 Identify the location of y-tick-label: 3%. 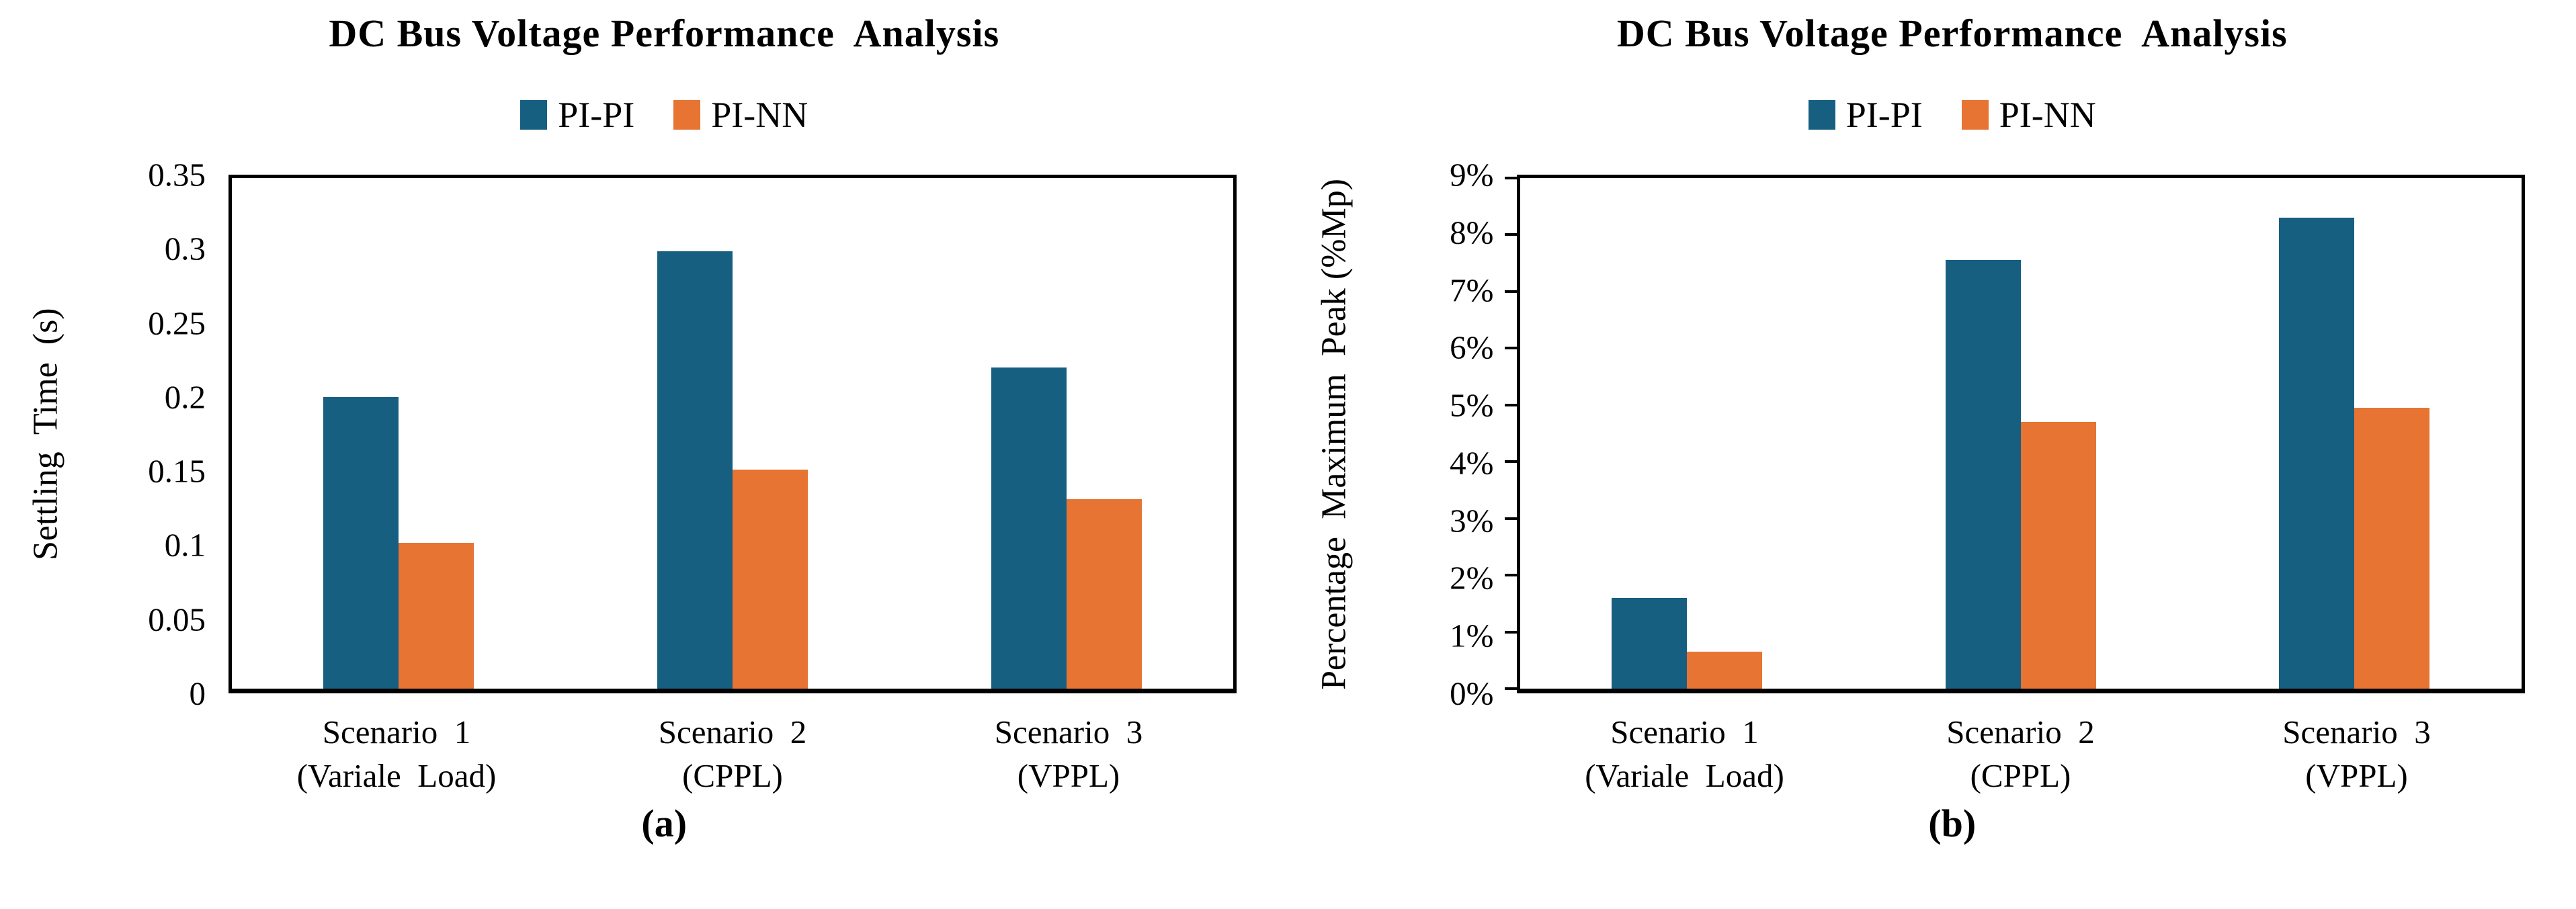
(1472, 520).